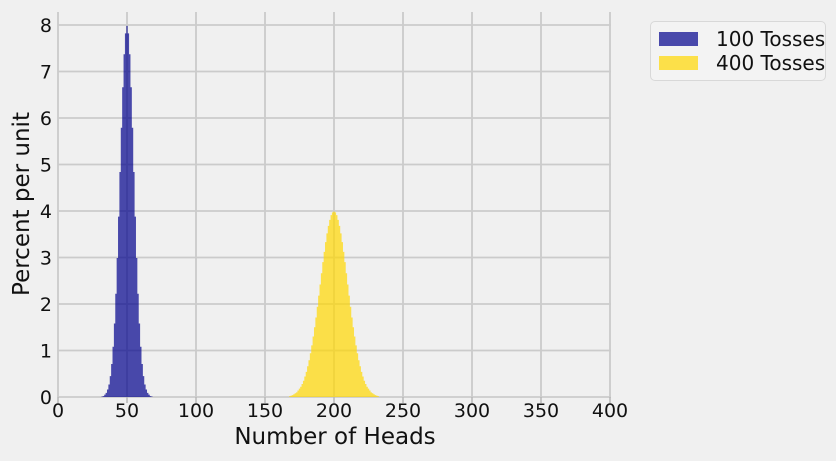 The width and height of the screenshot is (836, 461). I want to click on y-tick-labels: 0 1 2 3 4 5 6 7 8, so click(46, 212).